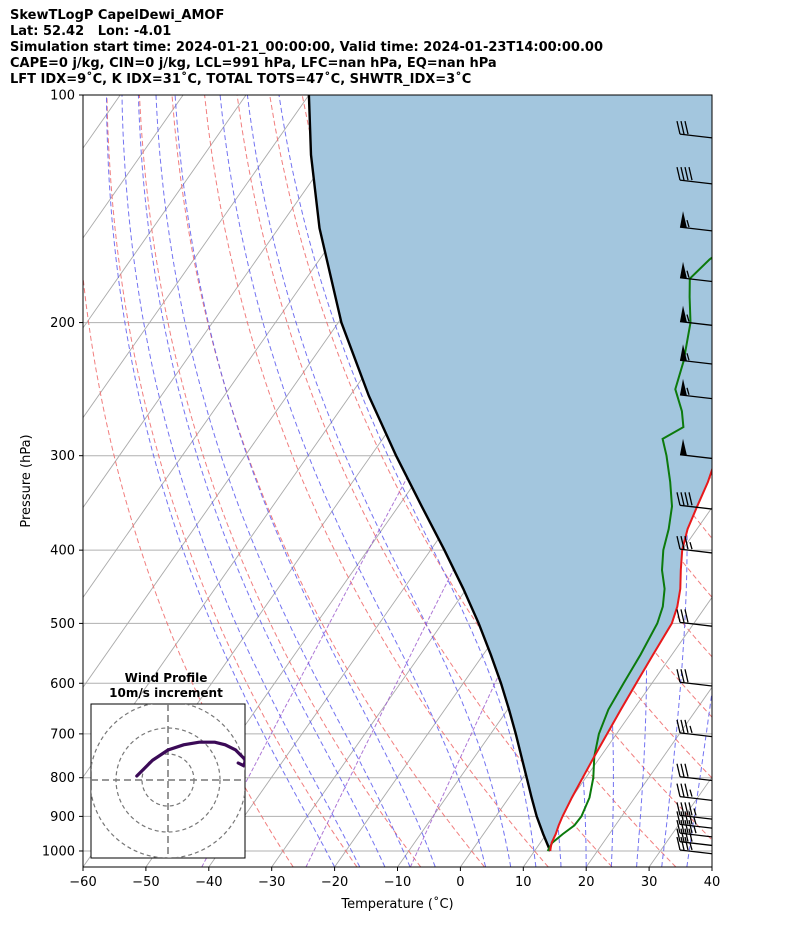 Image resolution: width=794 pixels, height=937 pixels. Describe the element at coordinates (166, 678) in the screenshot. I see `inset-title: Wind Profile` at that location.